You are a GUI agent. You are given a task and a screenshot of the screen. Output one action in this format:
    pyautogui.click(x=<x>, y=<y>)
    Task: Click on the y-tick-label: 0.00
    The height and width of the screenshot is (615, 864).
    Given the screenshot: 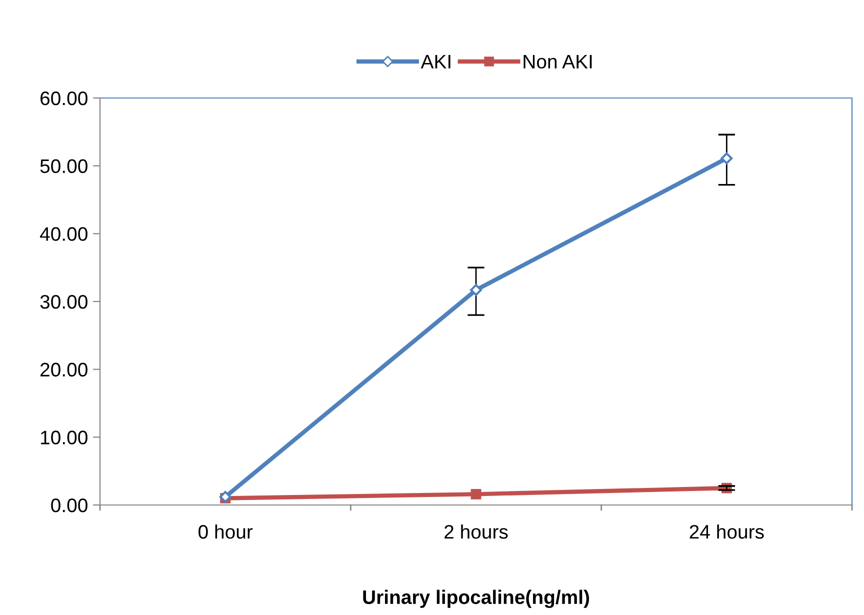 What is the action you would take?
    pyautogui.click(x=69, y=505)
    